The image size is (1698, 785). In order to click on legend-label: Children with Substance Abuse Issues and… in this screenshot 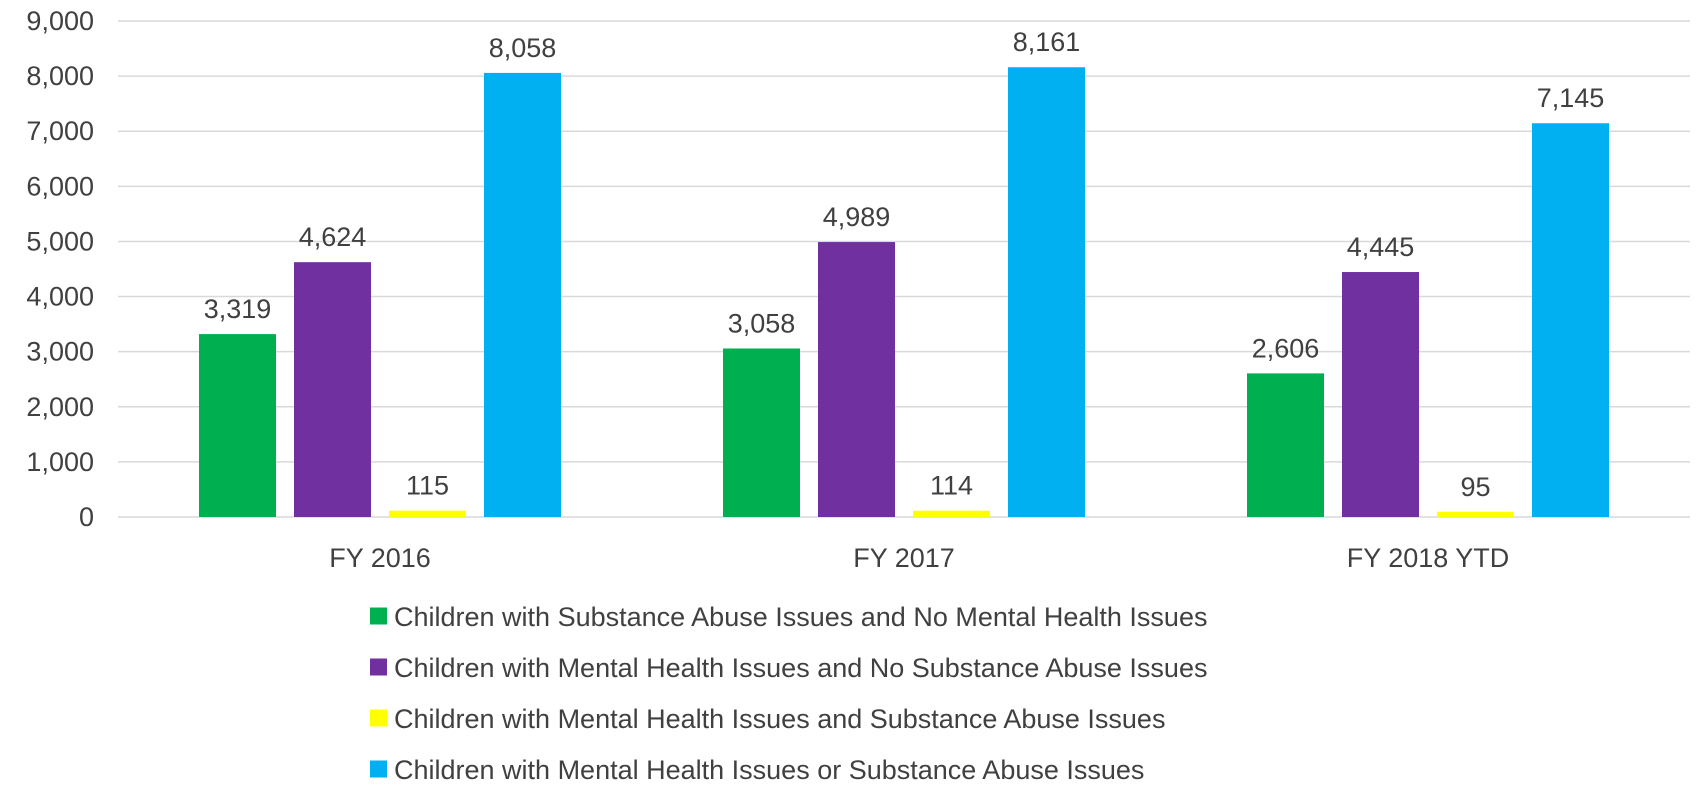, I will do `click(800, 617)`.